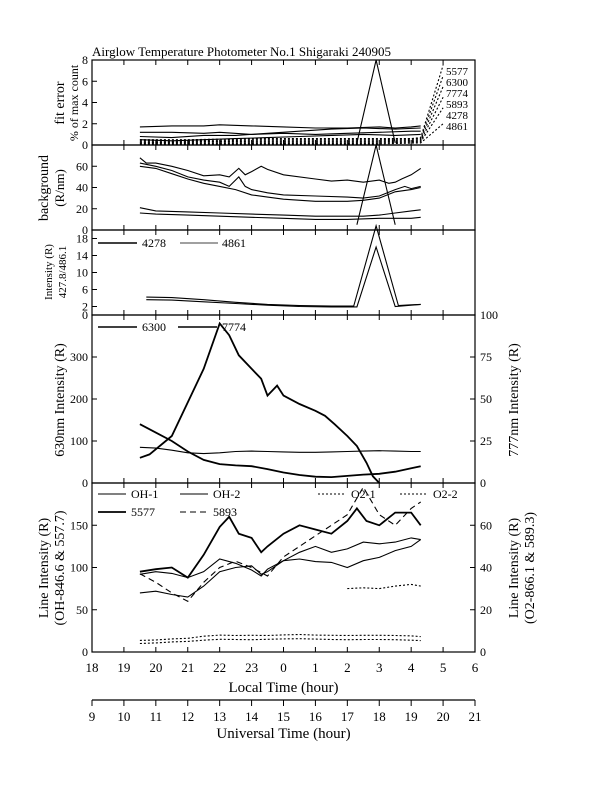 The width and height of the screenshot is (612, 797). Describe the element at coordinates (347, 667) in the screenshot. I see `x-tick-label: 2` at that location.